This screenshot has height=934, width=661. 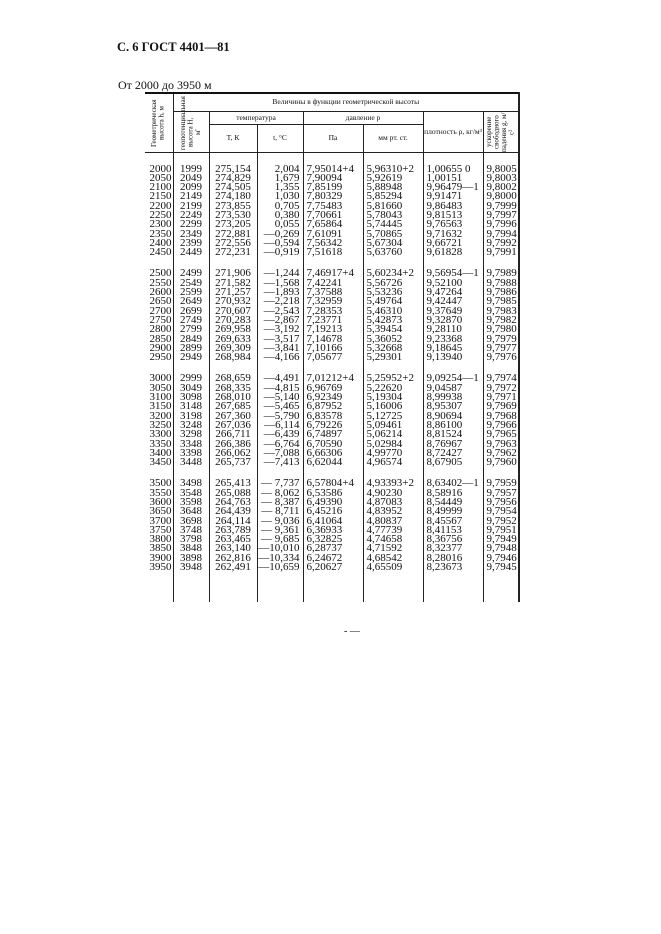 I want to click on cell-geopotential-height: 3698, so click(x=190, y=520).